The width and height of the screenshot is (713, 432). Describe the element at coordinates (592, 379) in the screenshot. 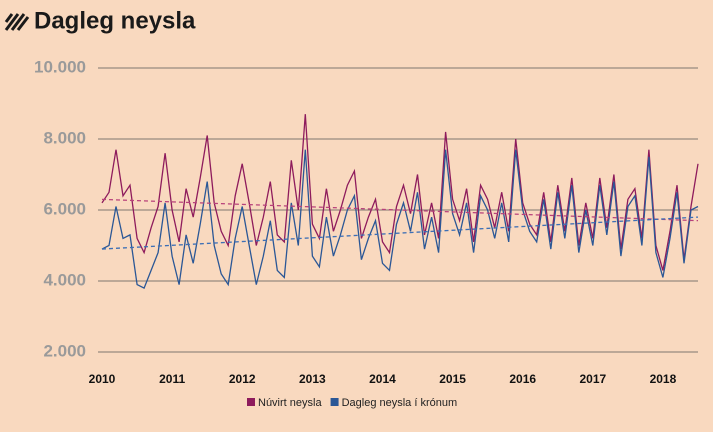

I see `x-tick-label: 2017` at that location.